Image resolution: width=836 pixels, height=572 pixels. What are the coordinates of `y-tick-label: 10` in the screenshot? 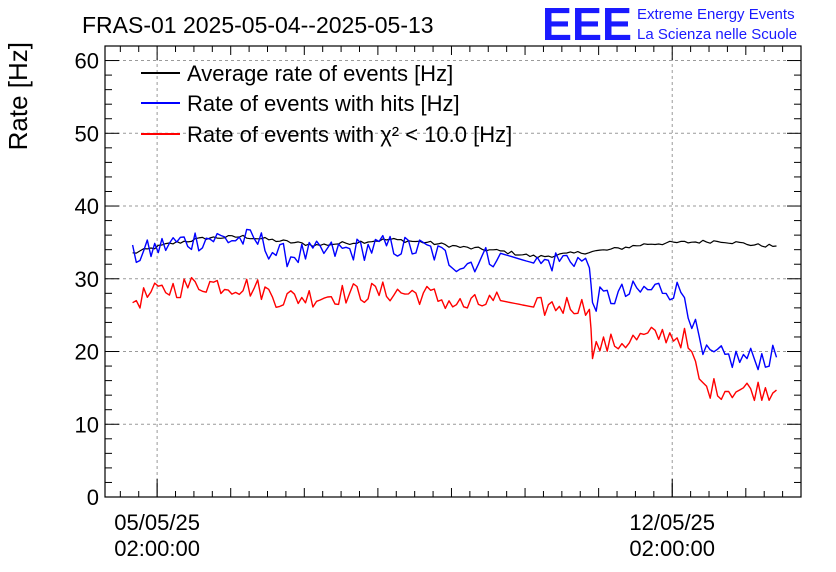 It's located at (87, 424).